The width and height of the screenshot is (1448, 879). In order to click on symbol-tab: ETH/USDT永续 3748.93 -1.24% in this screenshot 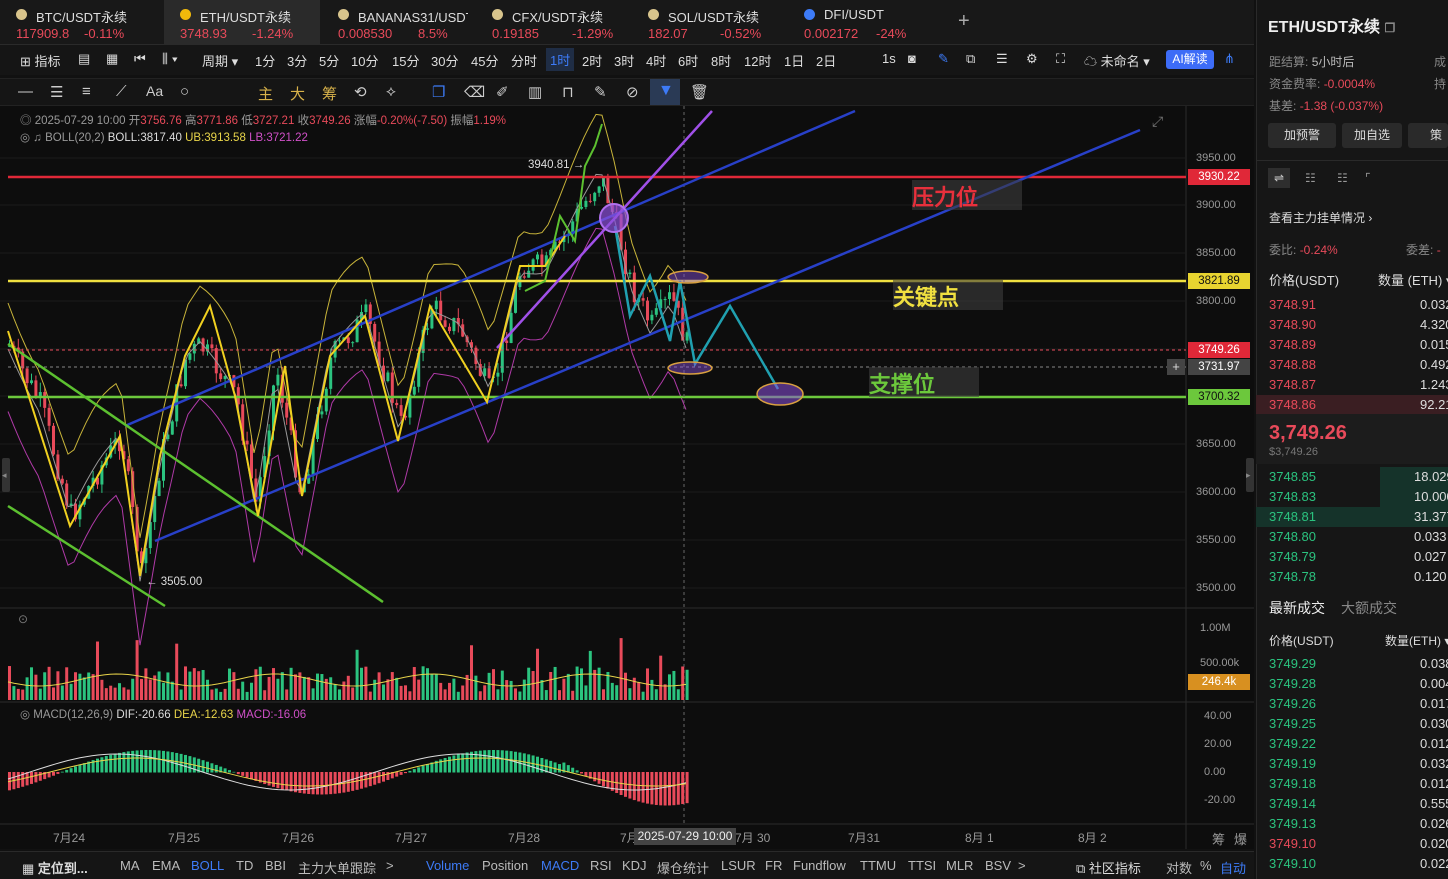, I will do `click(242, 22)`.